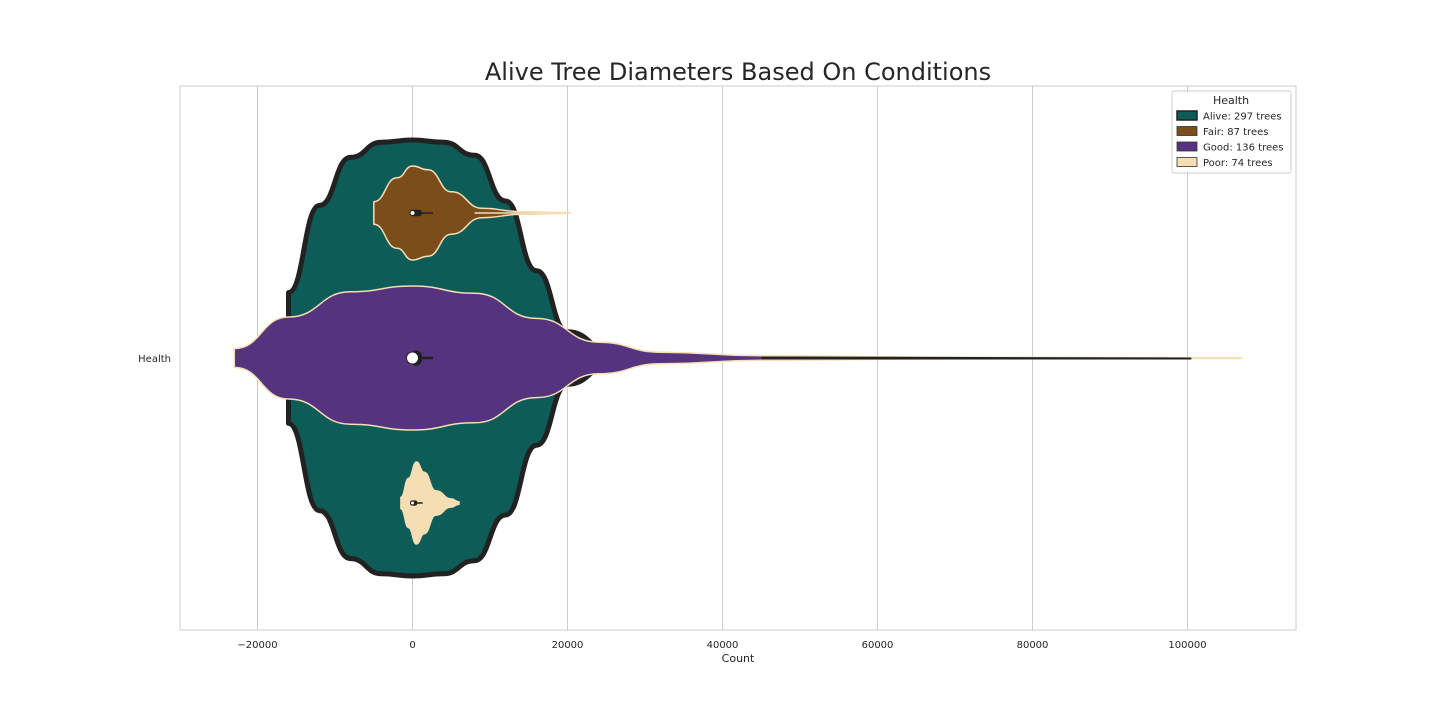  What do you see at coordinates (430, 503) in the screenshot?
I see `violin-poor` at bounding box center [430, 503].